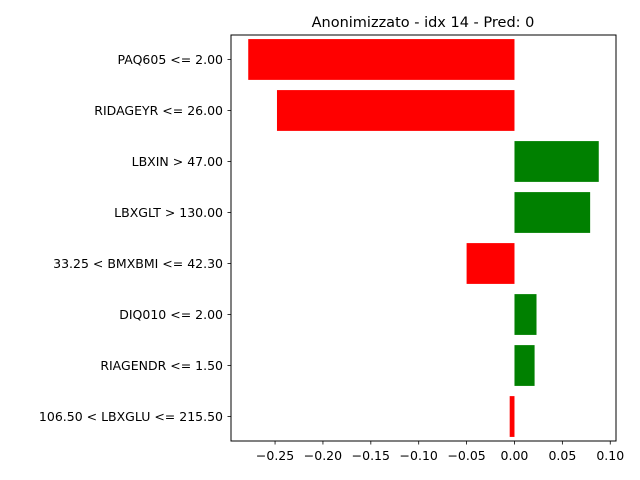 The height and width of the screenshot is (480, 640). Describe the element at coordinates (323, 455) in the screenshot. I see `x-tick-label-1: −0.20` at that location.